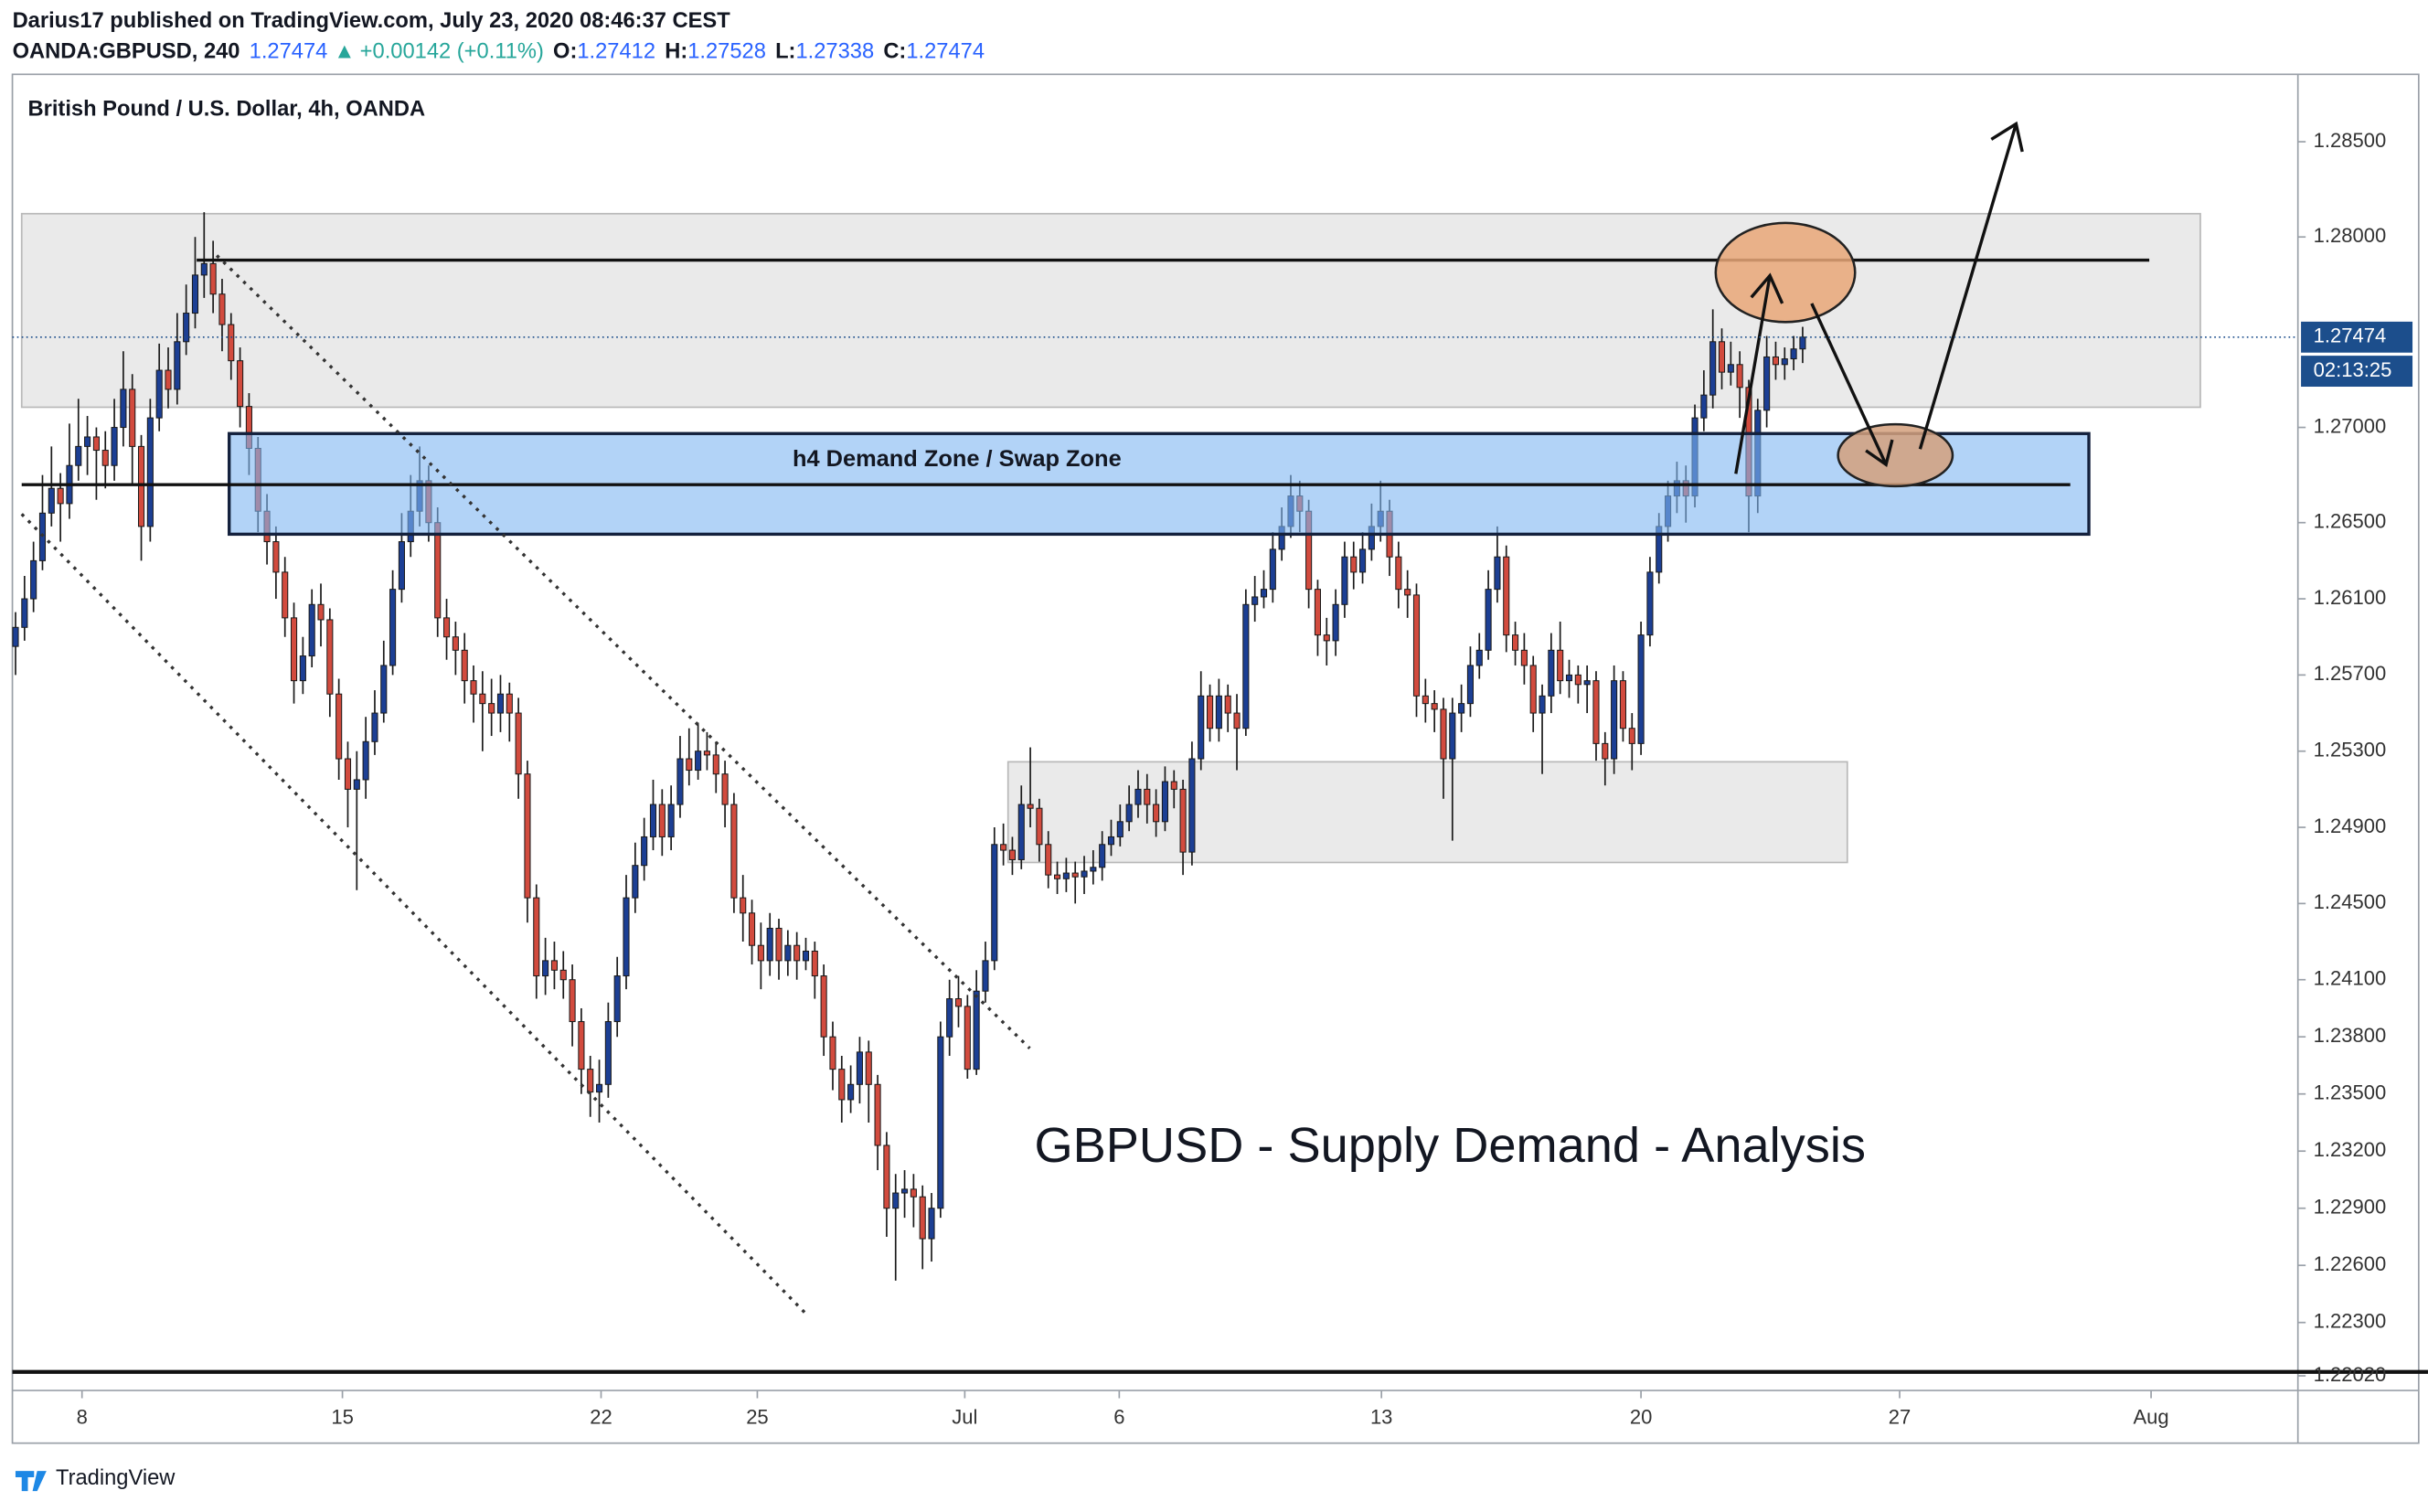  What do you see at coordinates (1427, 812) in the screenshot?
I see `range-zone` at bounding box center [1427, 812].